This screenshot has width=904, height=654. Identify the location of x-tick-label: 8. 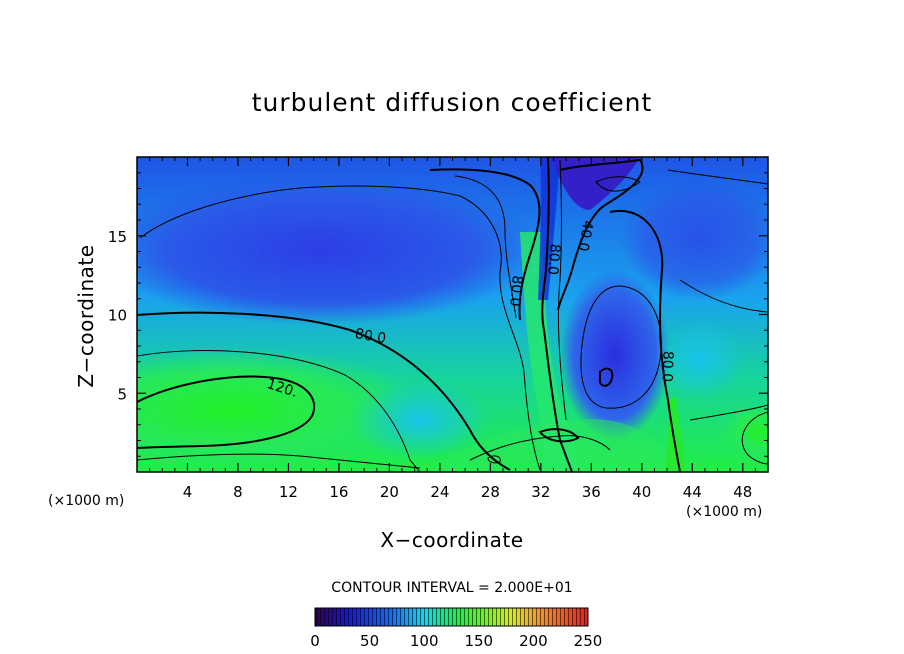
(238, 492).